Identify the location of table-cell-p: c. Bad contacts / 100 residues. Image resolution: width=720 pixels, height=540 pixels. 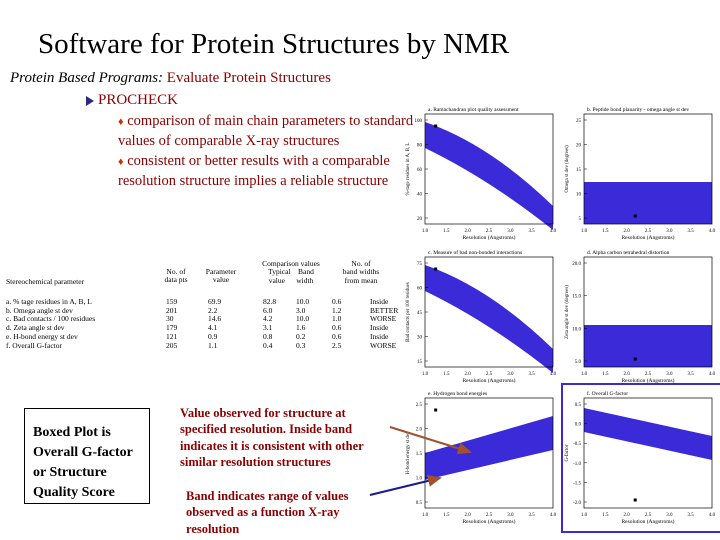
(51, 319).